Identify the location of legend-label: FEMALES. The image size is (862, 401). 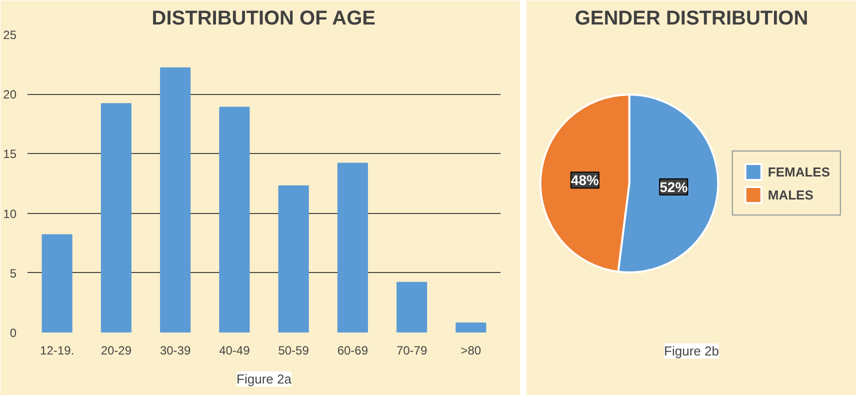
(799, 171).